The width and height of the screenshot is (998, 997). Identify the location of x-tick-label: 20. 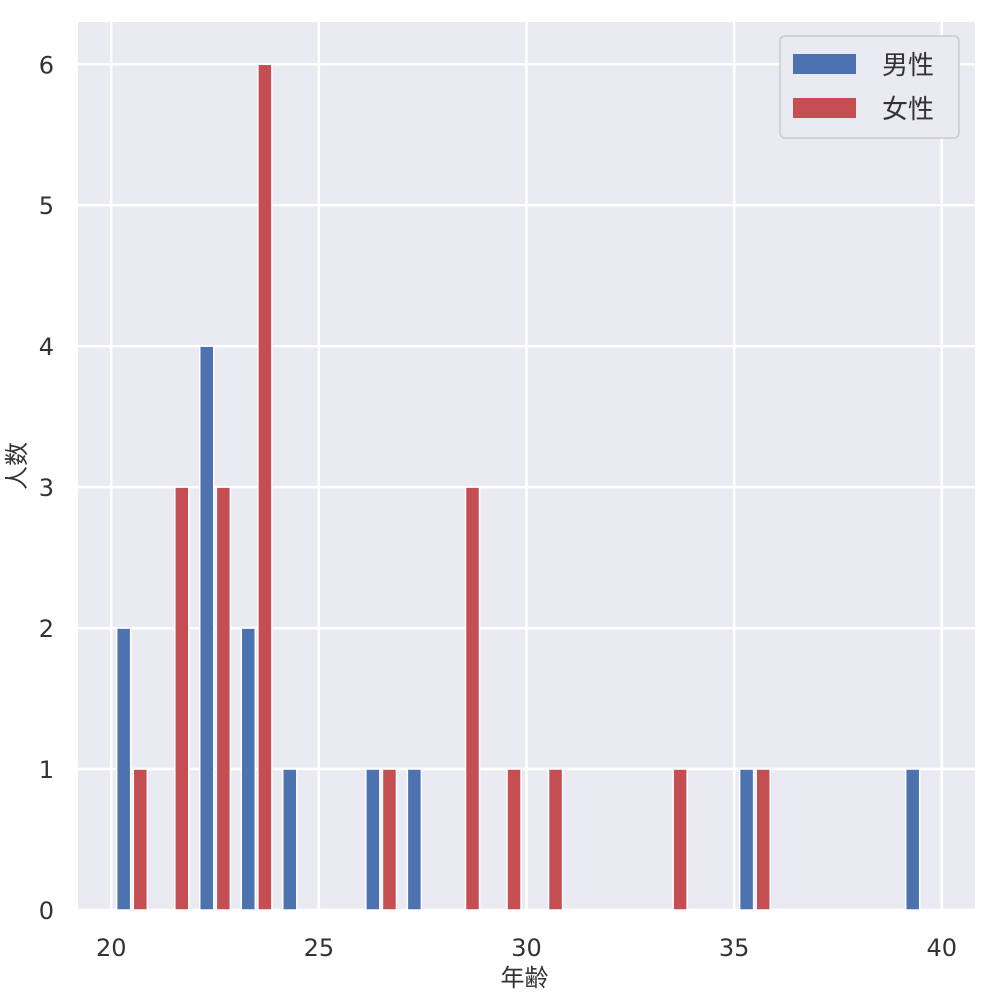
(111, 948).